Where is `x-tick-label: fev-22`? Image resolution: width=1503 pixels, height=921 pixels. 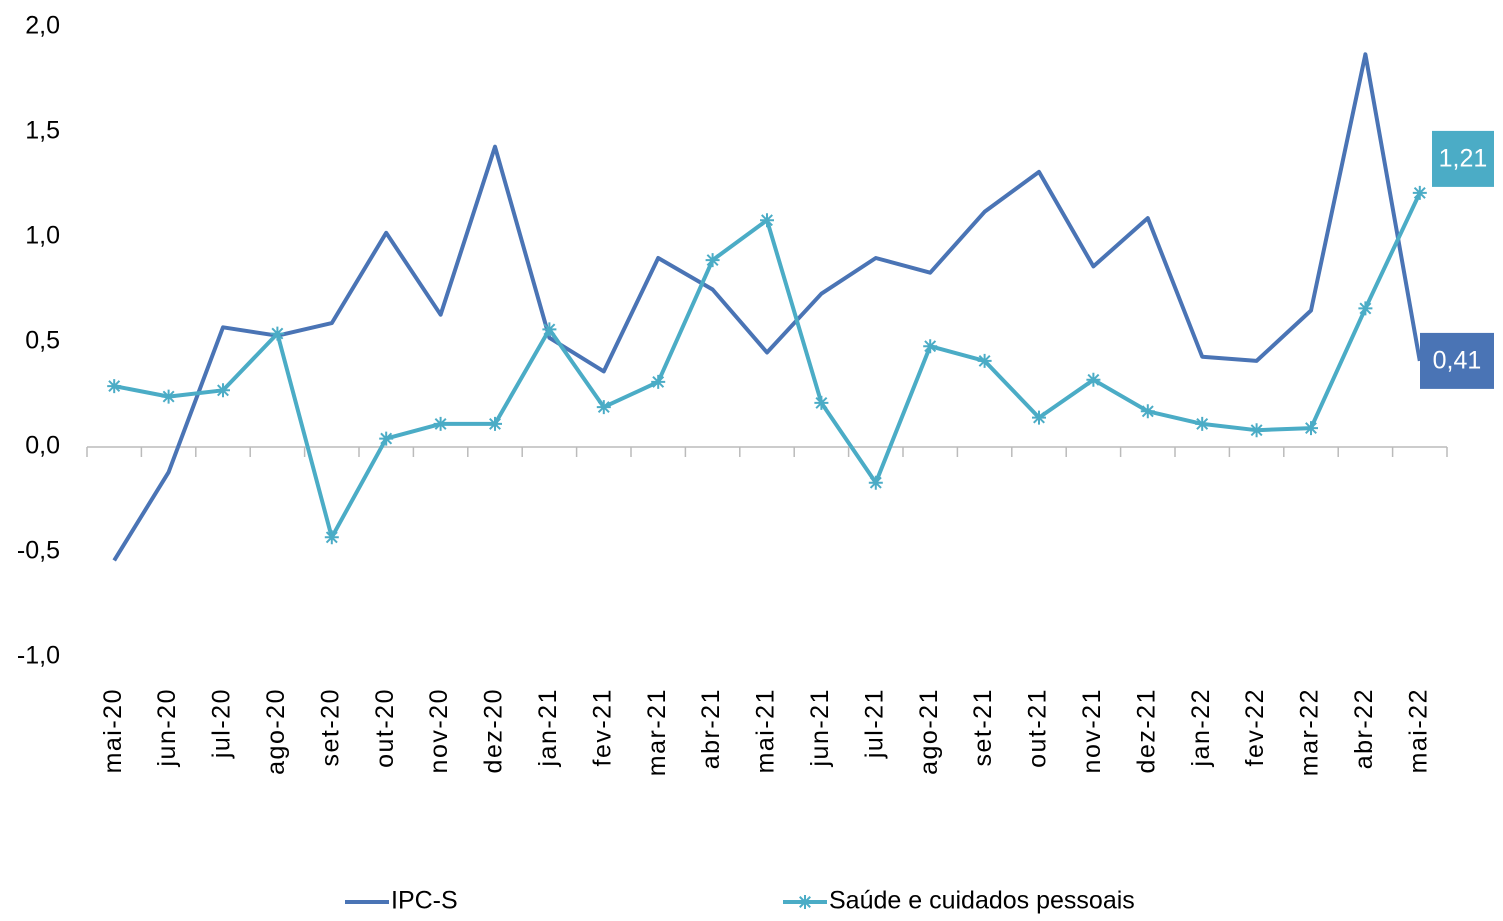 x-tick-label: fev-22 is located at coordinates (1255, 727).